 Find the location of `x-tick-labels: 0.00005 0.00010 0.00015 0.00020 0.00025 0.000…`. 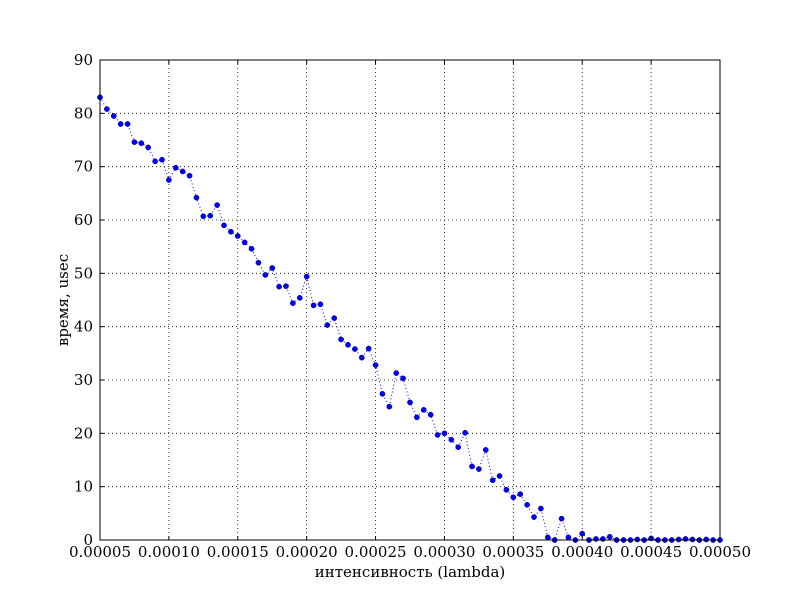

x-tick-labels: 0.00005 0.00010 0.00015 0.00020 0.00025 0.000… is located at coordinates (410, 552).